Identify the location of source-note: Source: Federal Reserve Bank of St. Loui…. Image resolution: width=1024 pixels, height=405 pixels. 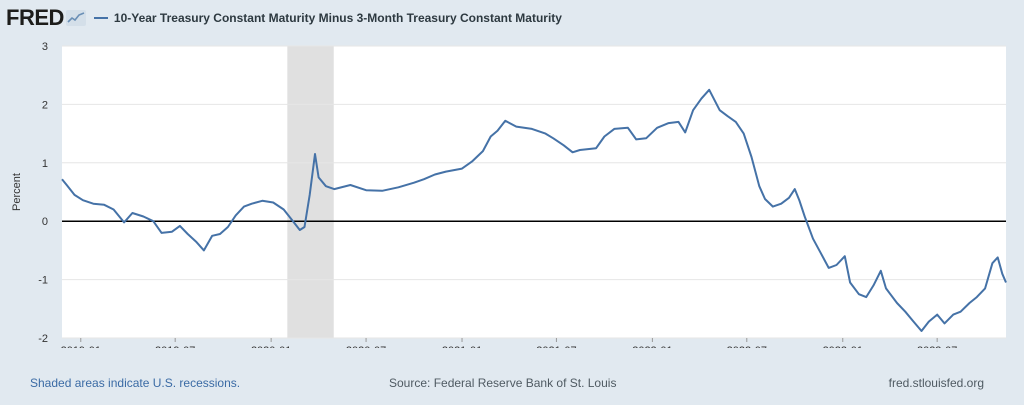
(503, 383).